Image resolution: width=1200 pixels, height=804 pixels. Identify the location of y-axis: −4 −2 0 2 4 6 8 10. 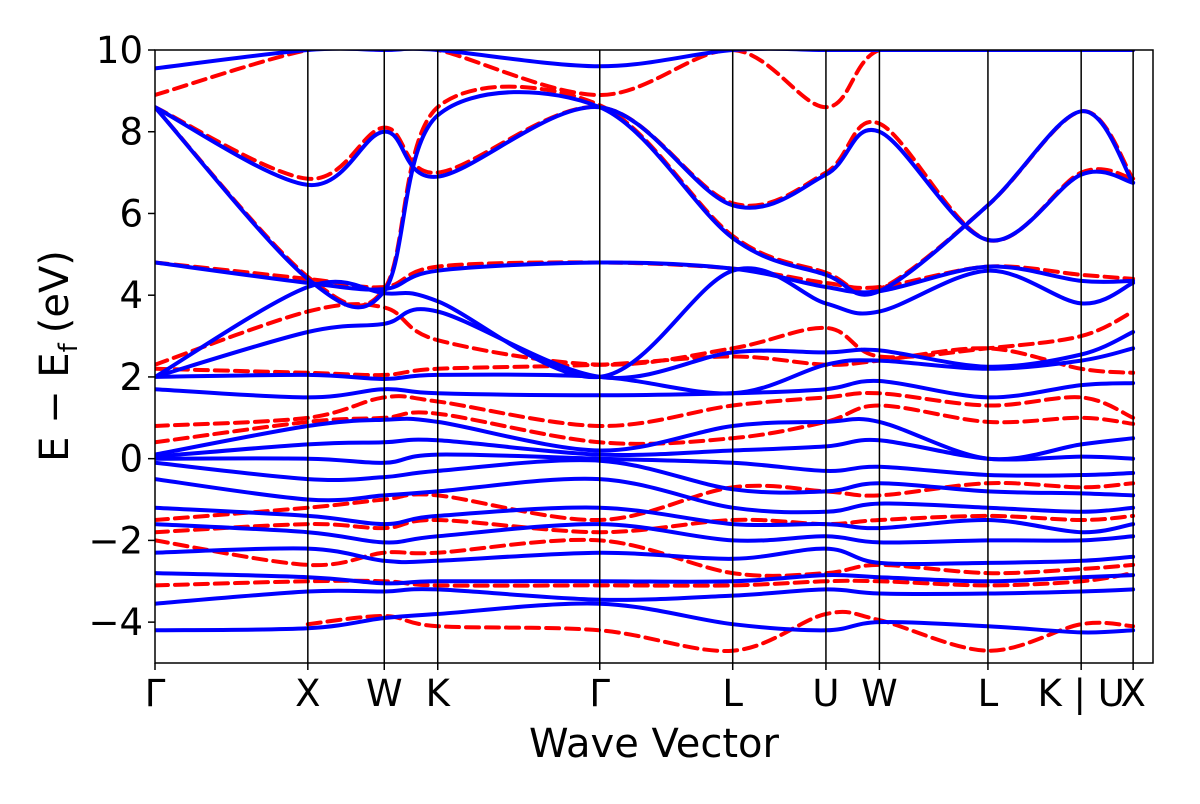
(121, 336).